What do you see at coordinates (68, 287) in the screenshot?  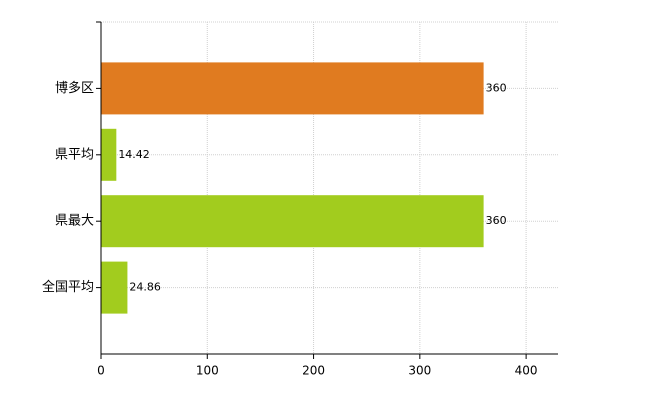 I see `y-tick-label: 全国平均` at bounding box center [68, 287].